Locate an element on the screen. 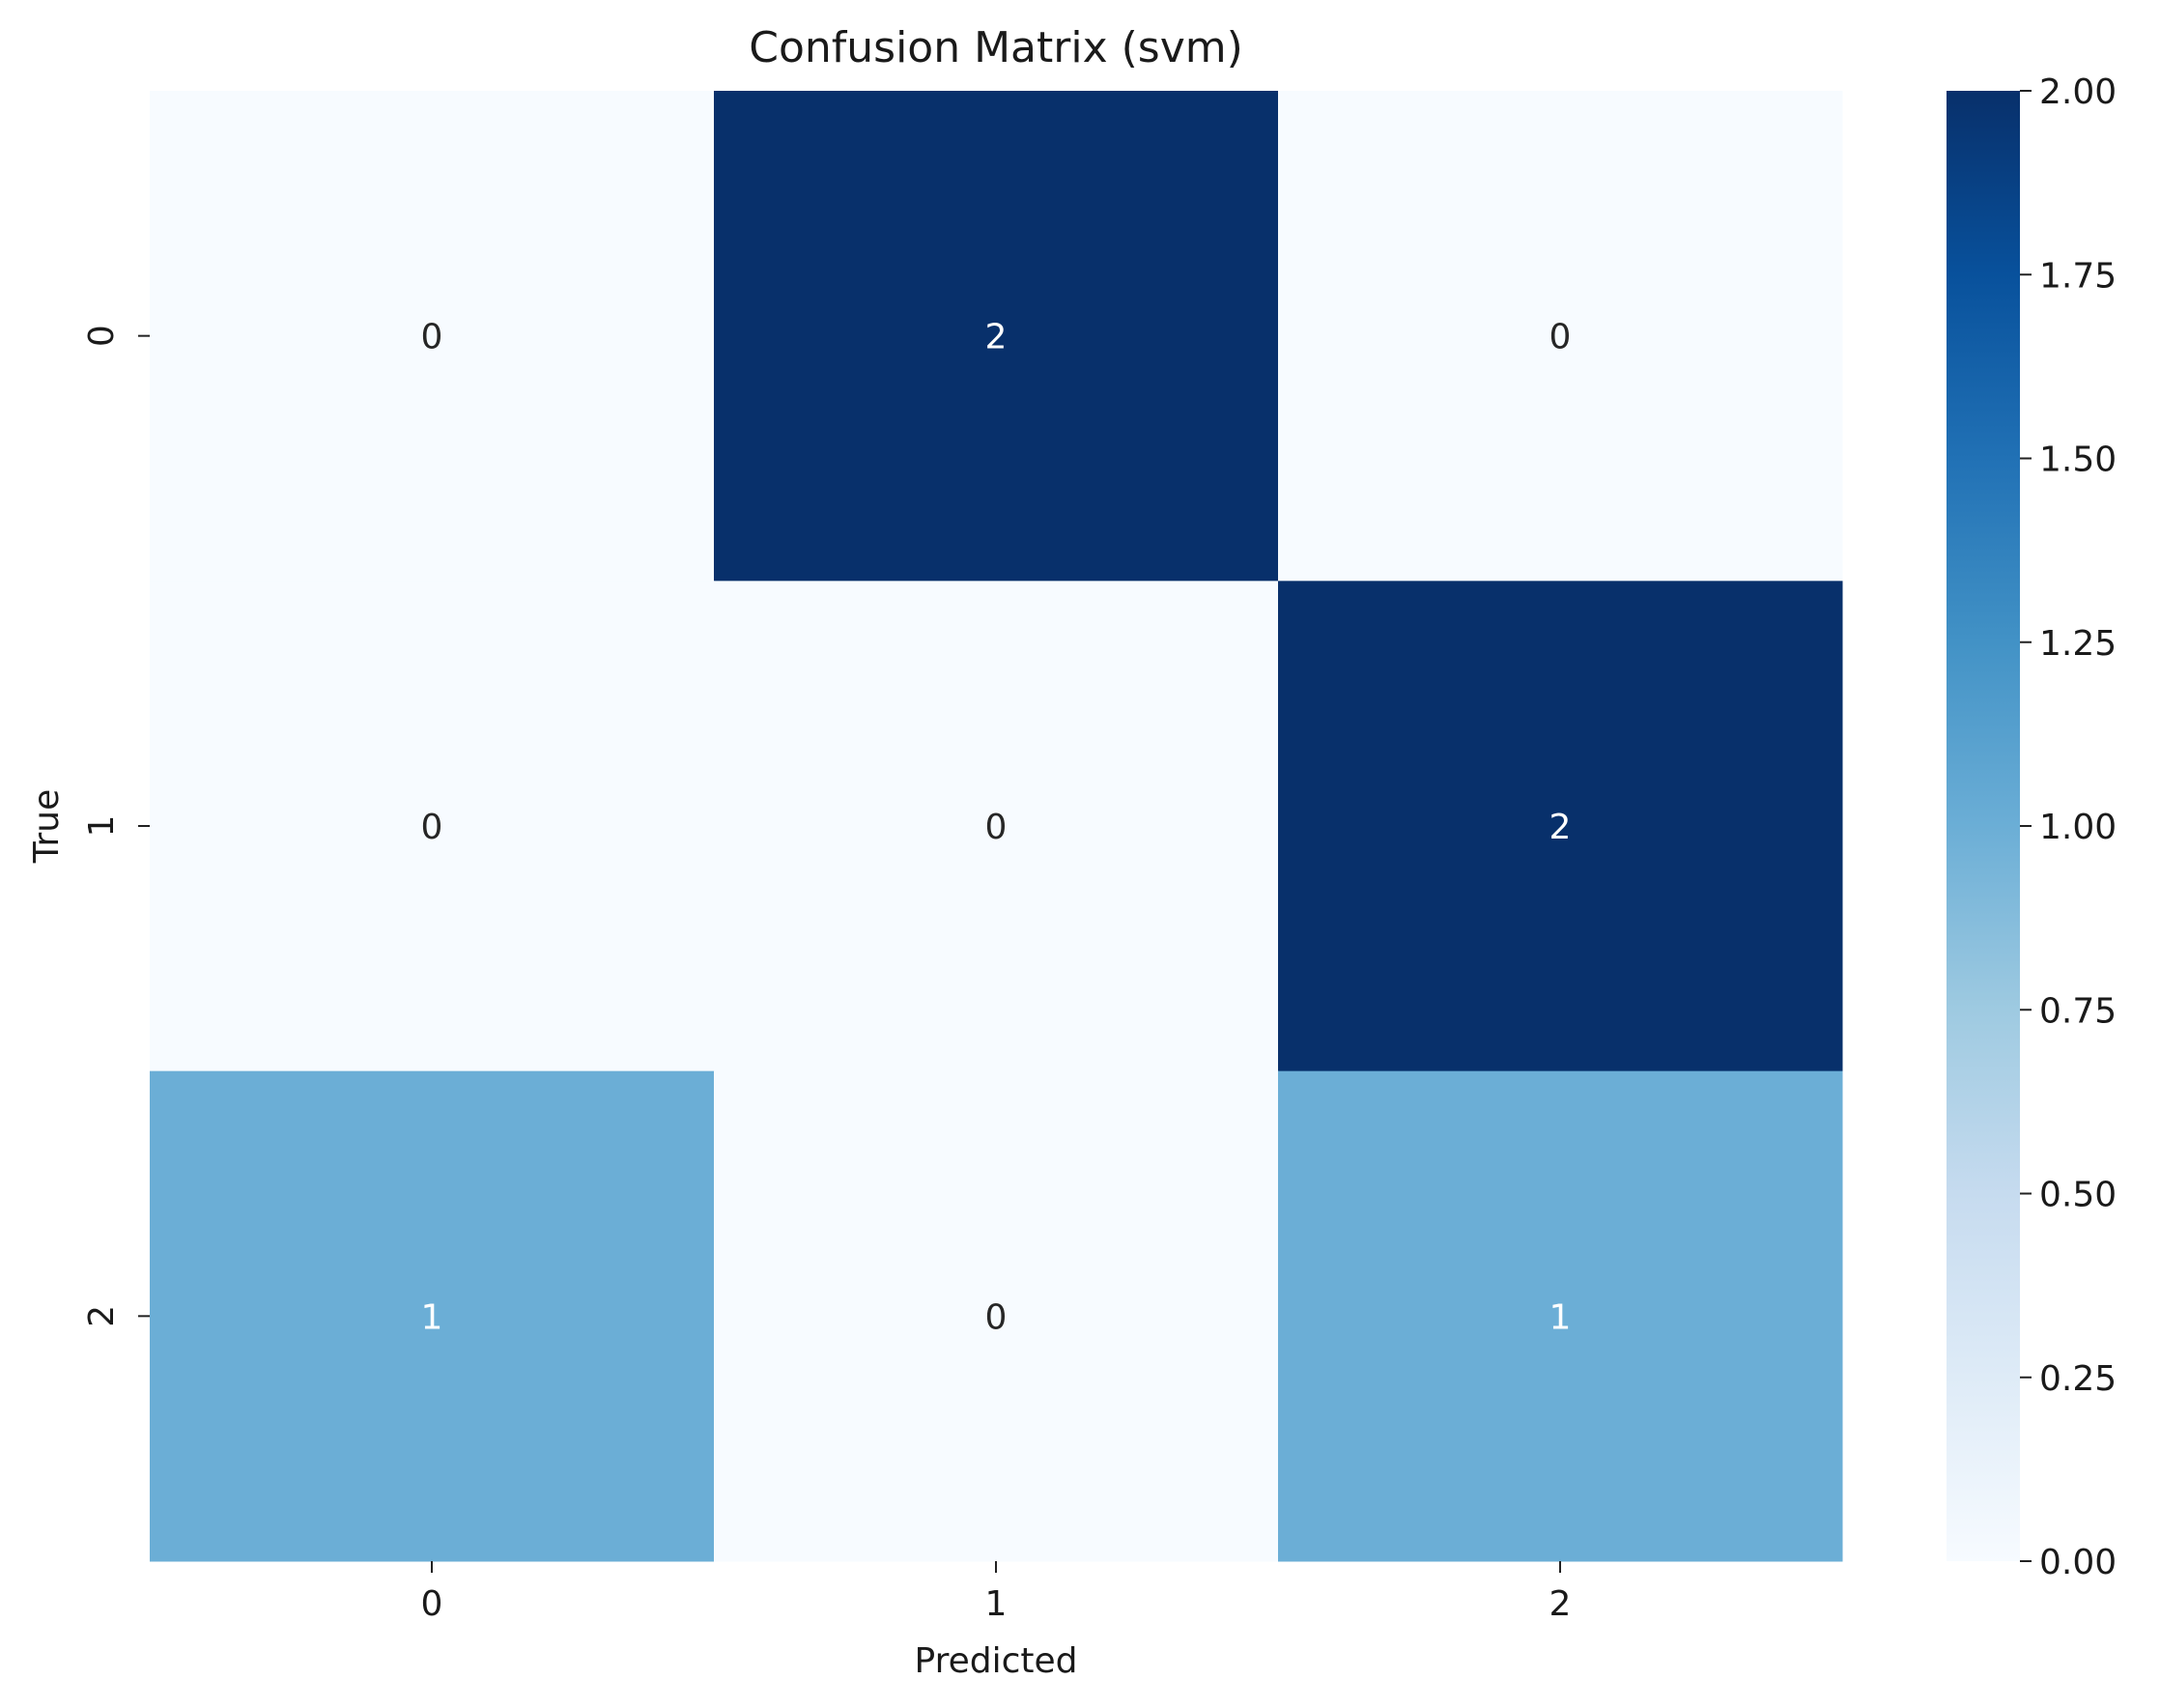  heatmap-cell-r0-c1 is located at coordinates (996, 336).